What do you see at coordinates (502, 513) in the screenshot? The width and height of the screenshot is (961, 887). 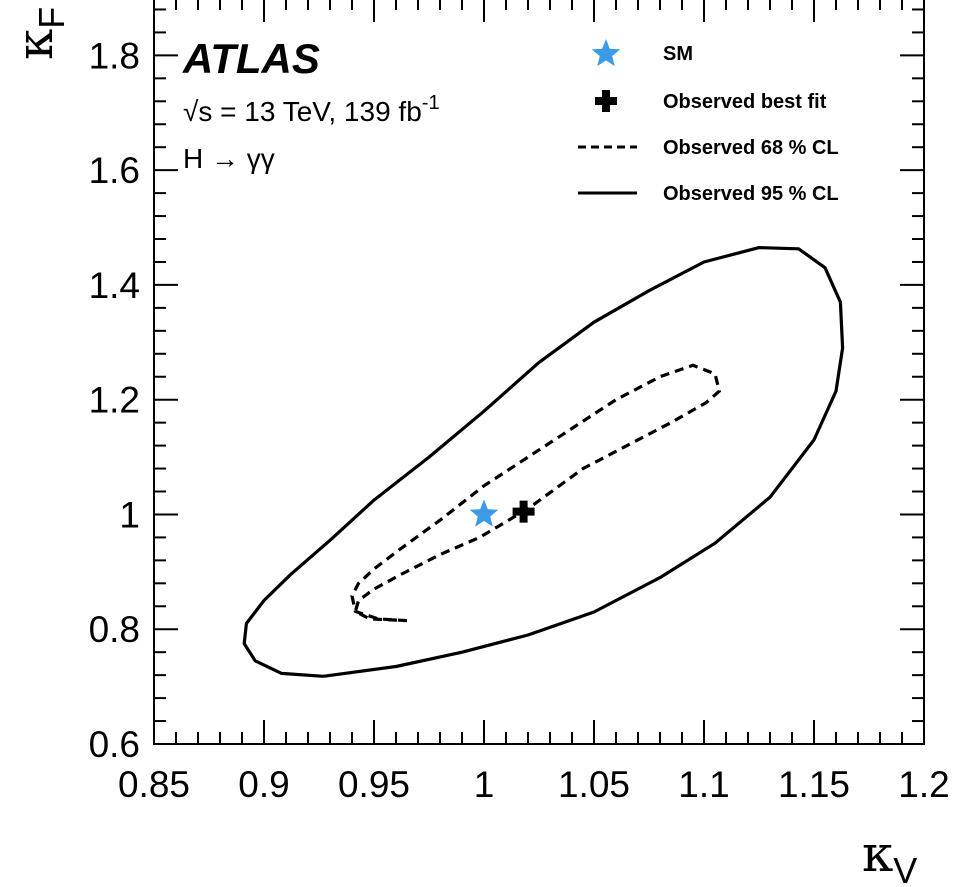 I see `markers` at bounding box center [502, 513].